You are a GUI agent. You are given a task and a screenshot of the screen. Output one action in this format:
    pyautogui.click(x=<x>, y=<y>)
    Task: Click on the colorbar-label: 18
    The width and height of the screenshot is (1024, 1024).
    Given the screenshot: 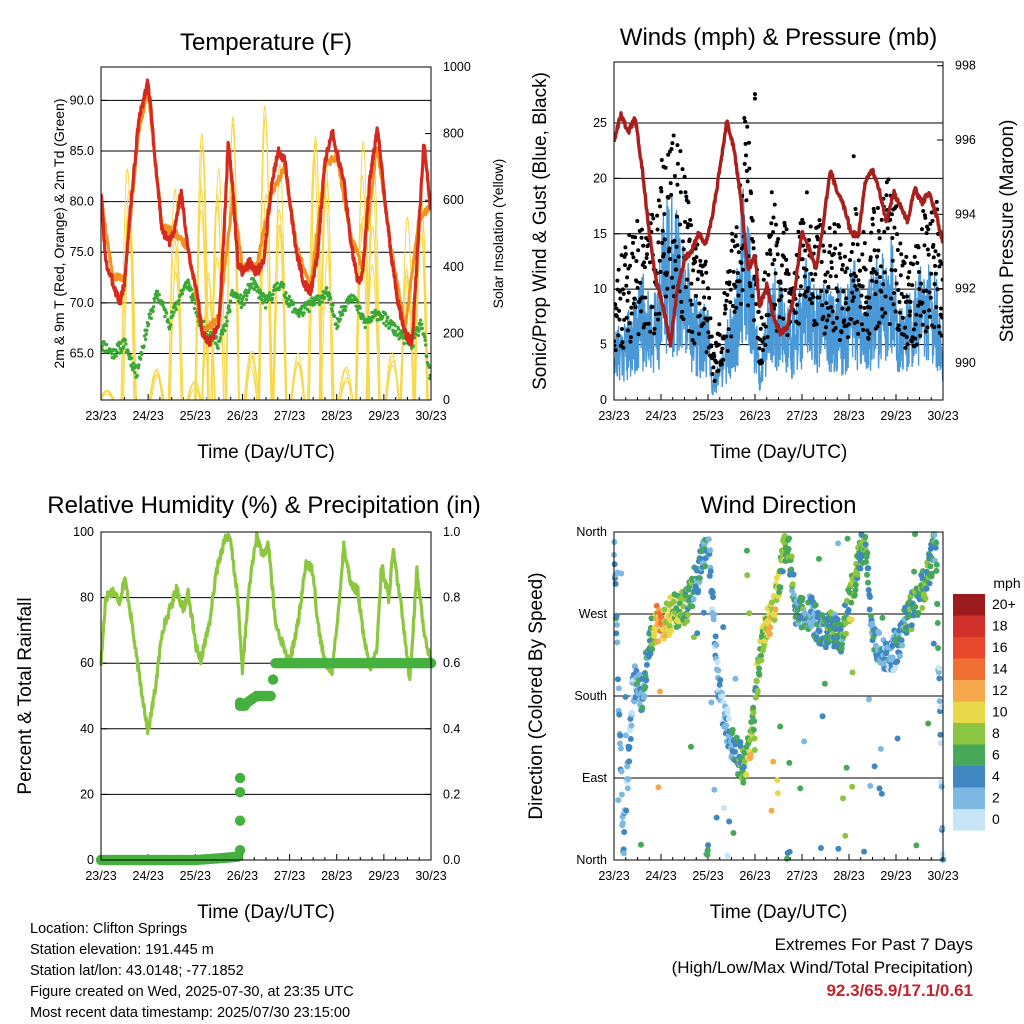 What is the action you would take?
    pyautogui.click(x=1000, y=626)
    